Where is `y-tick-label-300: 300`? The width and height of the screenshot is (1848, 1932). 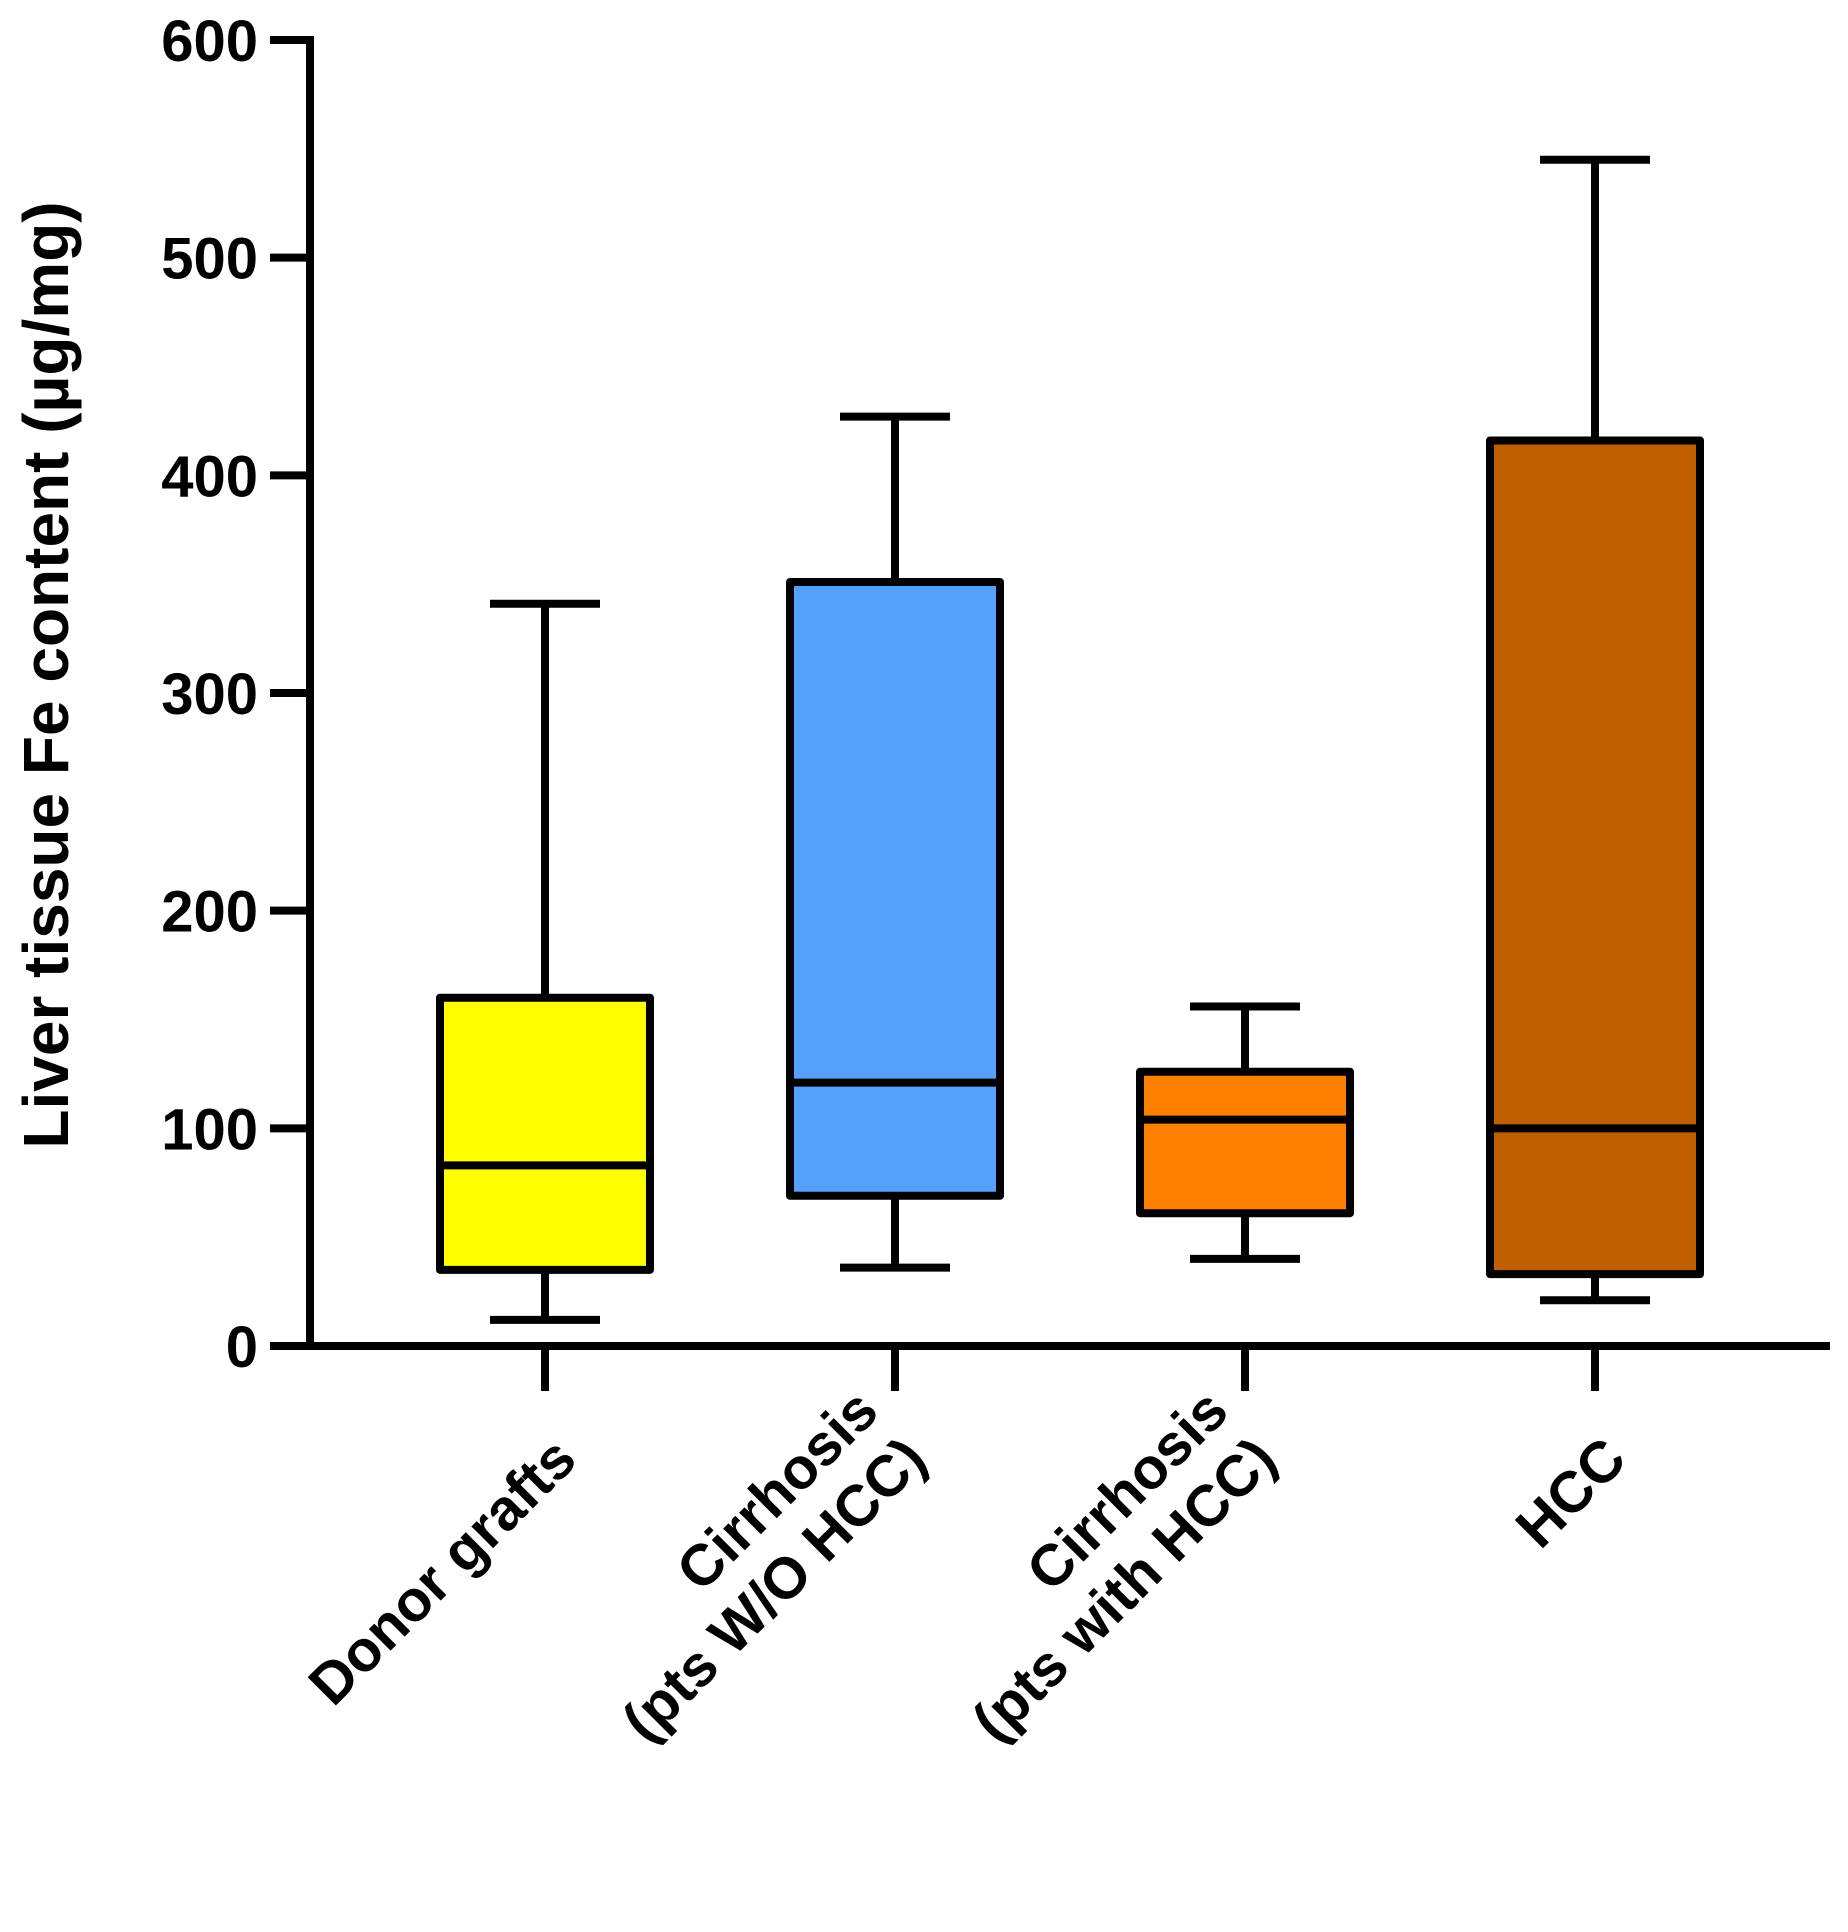
y-tick-label-300: 300 is located at coordinates (209, 694).